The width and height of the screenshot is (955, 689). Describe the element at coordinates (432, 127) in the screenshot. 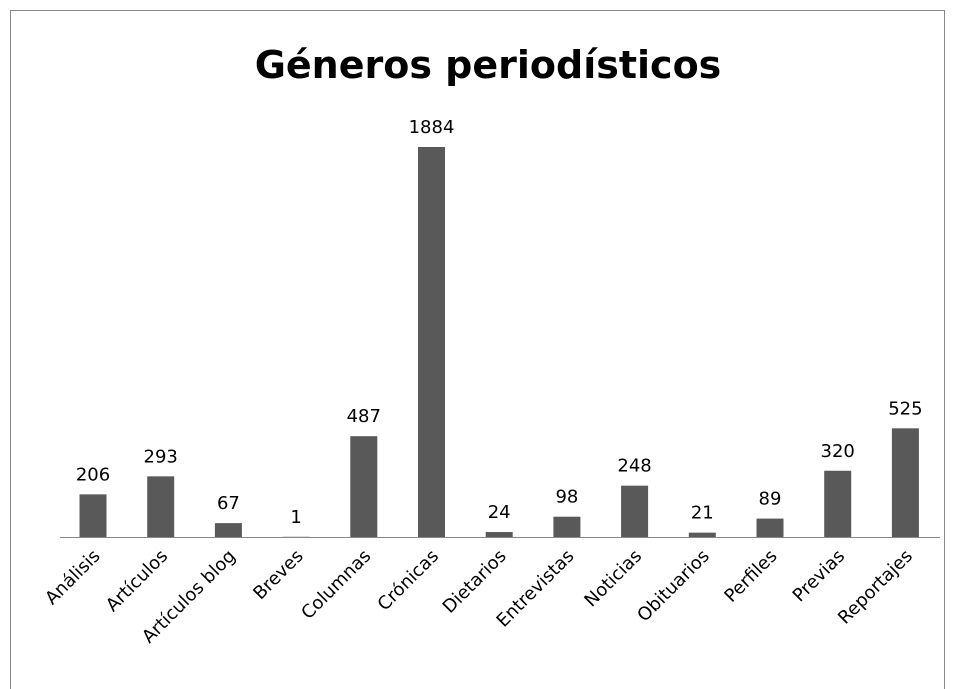

I see `data-label: 1884` at that location.